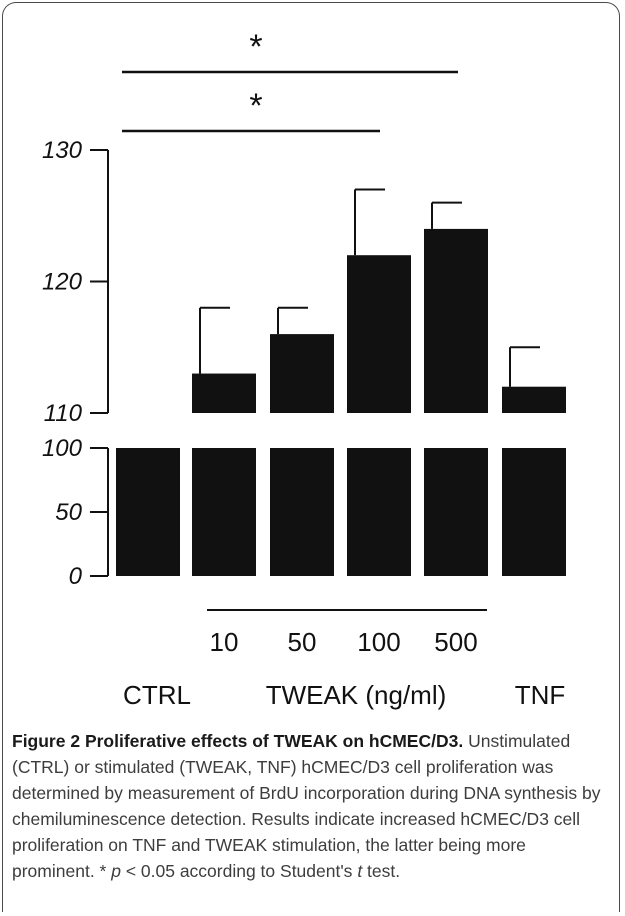 The width and height of the screenshot is (625, 916). What do you see at coordinates (360, 871) in the screenshot?
I see `caption-t-symbol: t` at bounding box center [360, 871].